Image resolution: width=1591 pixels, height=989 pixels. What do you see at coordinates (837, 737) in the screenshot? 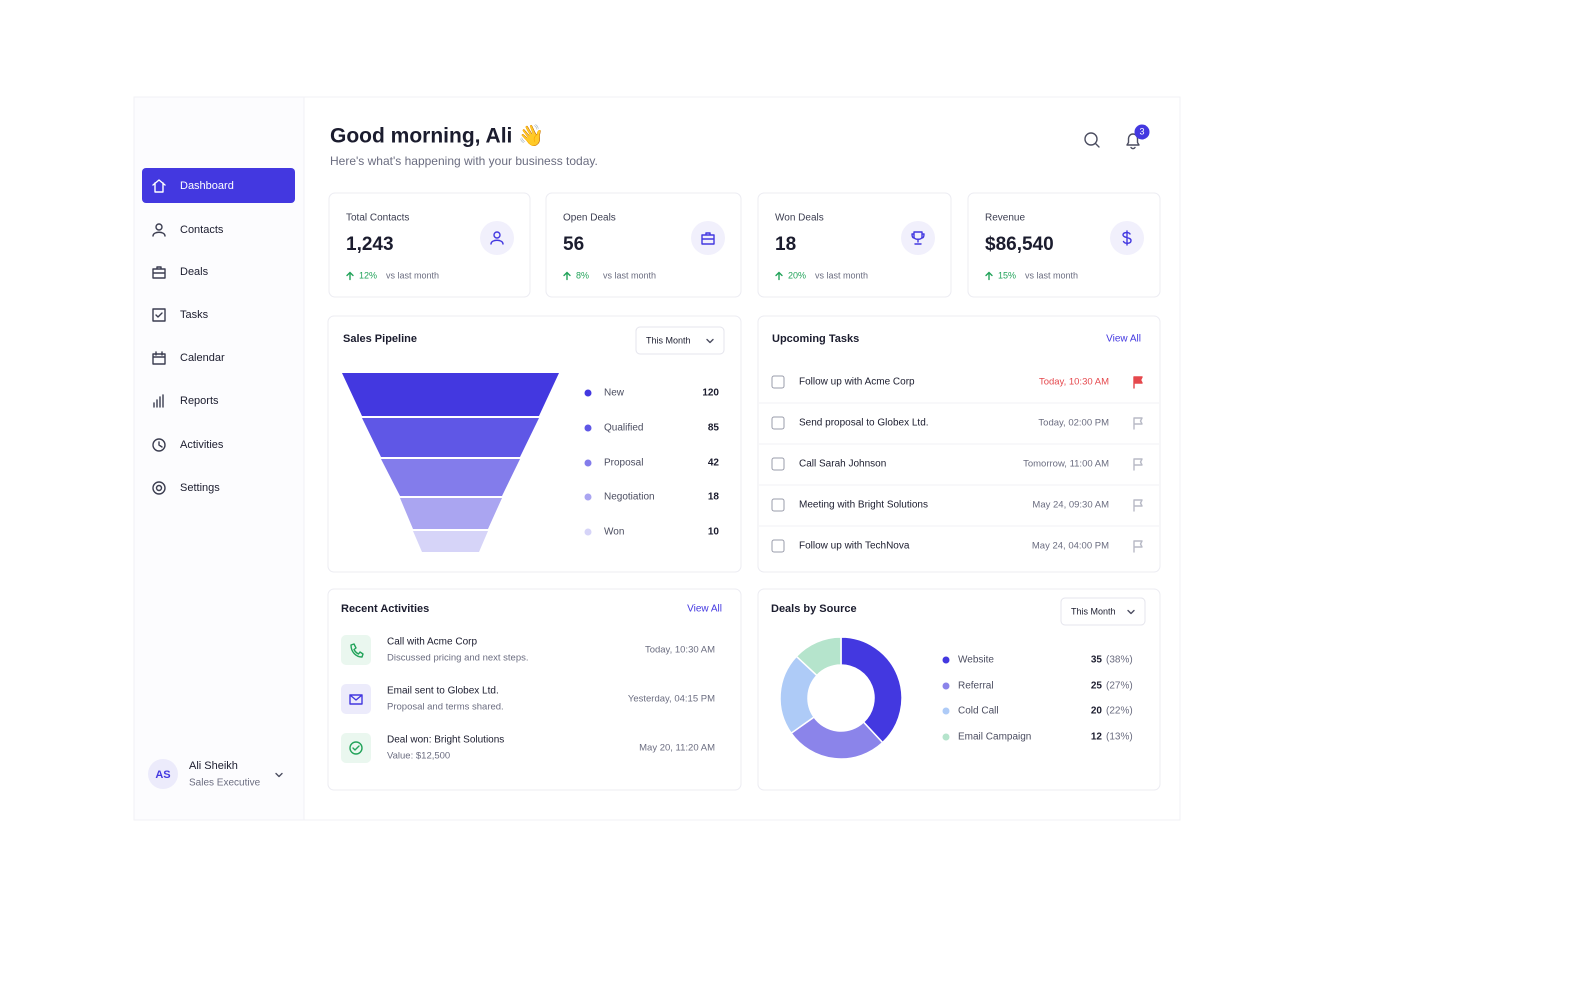
I see `donut-segment` at bounding box center [837, 737].